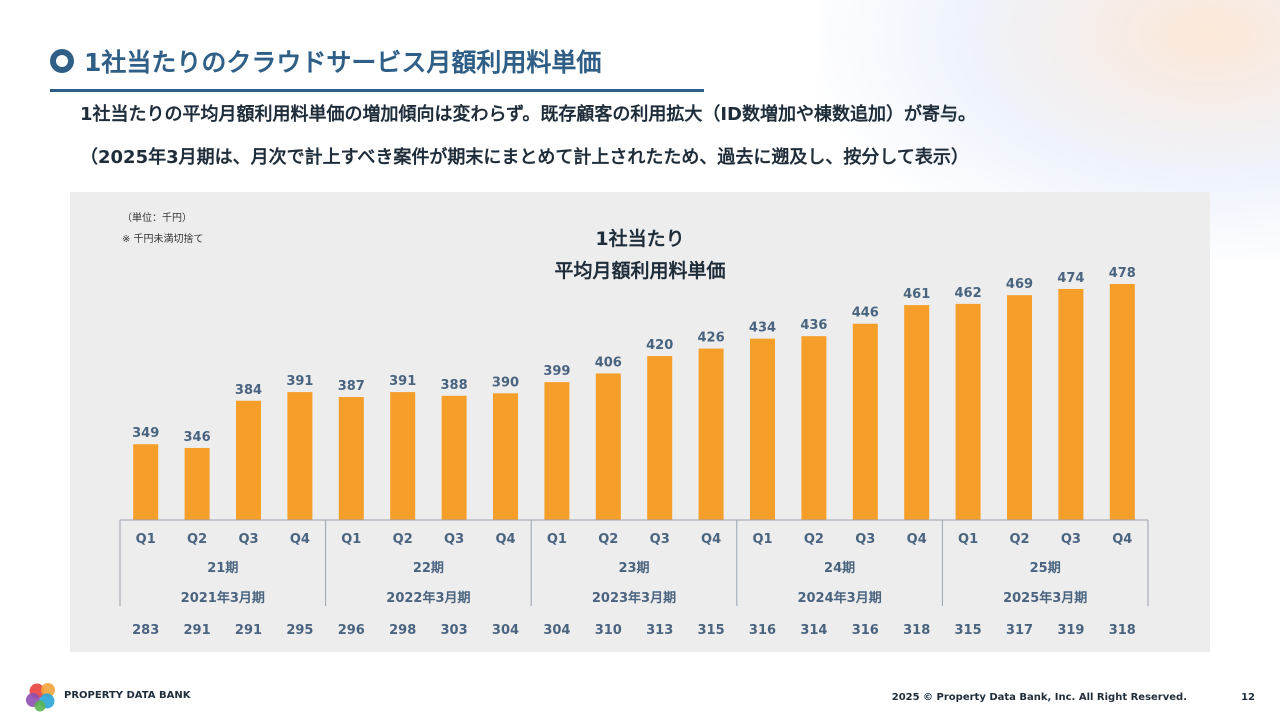 The height and width of the screenshot is (720, 1280). Describe the element at coordinates (343, 62) in the screenshot. I see `page-title: 1社当たりのクラウドサービス月額利用料単価` at that location.